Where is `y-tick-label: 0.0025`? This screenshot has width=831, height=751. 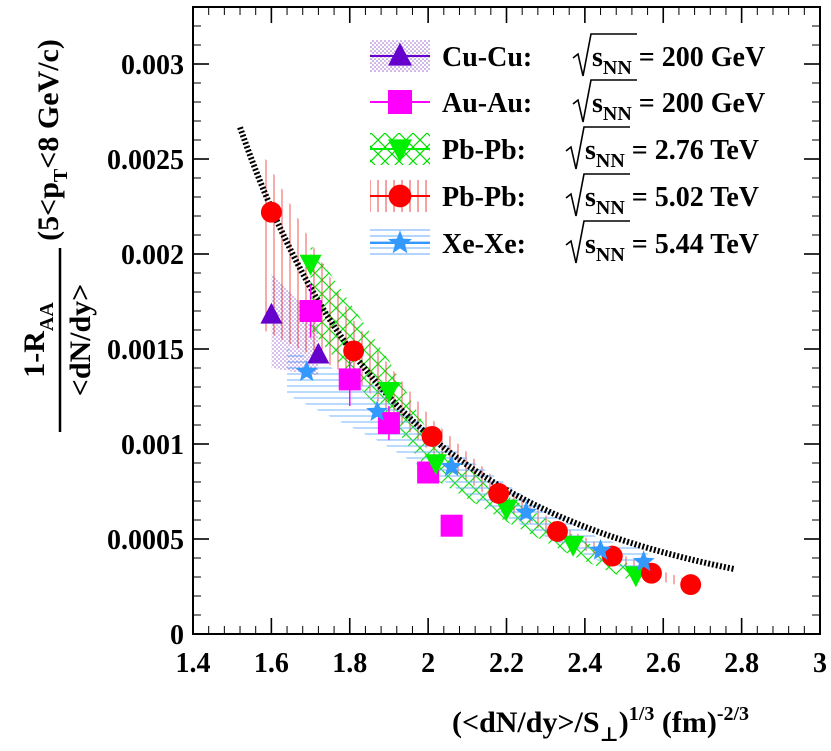
y-tick-label: 0.0025 is located at coordinates (145, 160).